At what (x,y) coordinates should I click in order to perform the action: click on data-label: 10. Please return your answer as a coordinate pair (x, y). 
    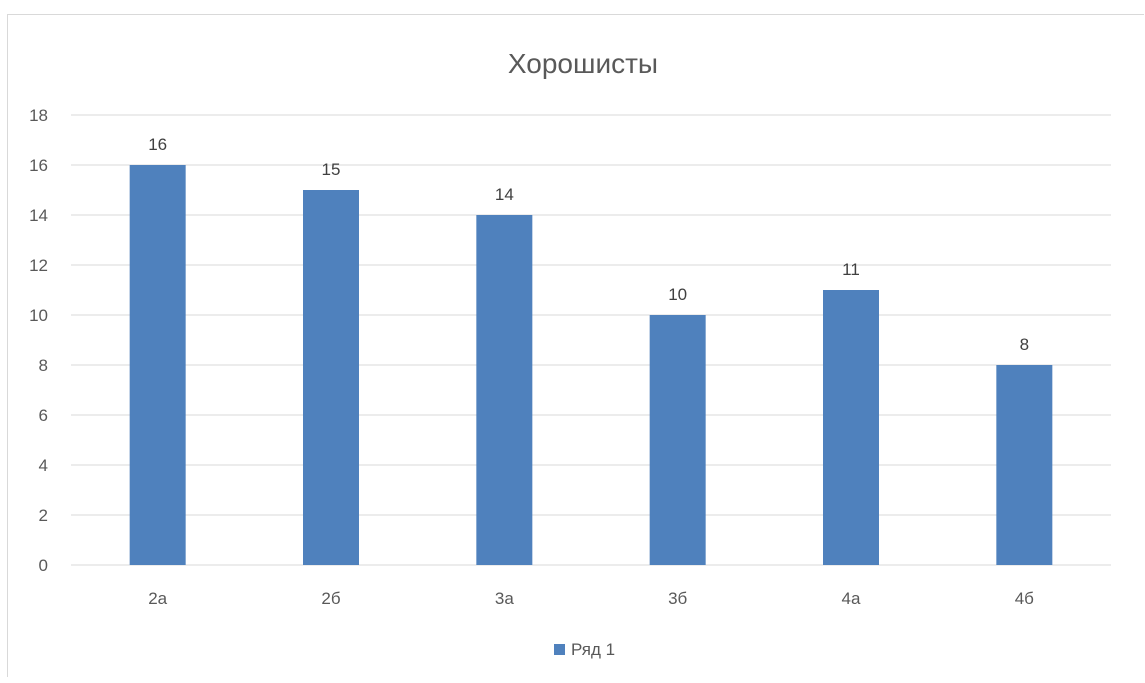
    Looking at the image, I should click on (677, 294).